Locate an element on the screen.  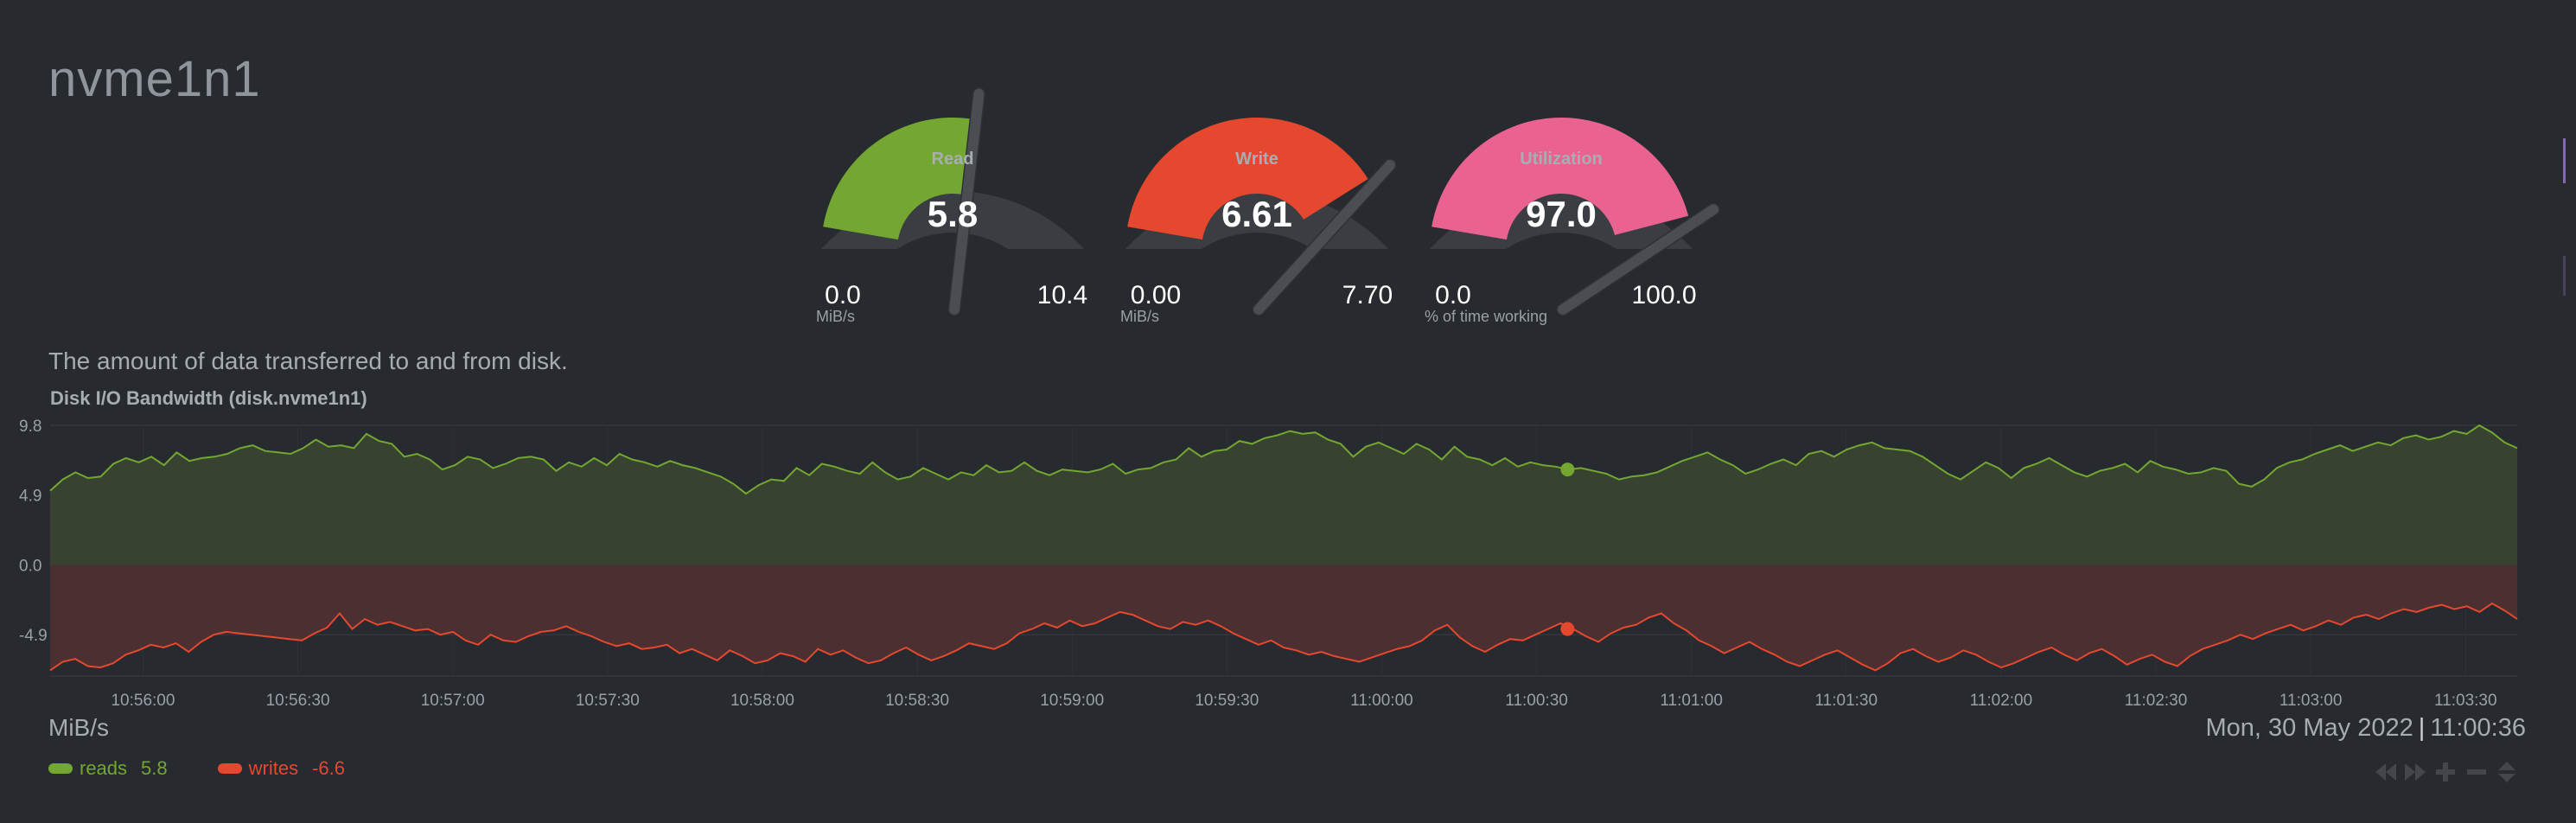
units-label: MiB/s is located at coordinates (78, 728).